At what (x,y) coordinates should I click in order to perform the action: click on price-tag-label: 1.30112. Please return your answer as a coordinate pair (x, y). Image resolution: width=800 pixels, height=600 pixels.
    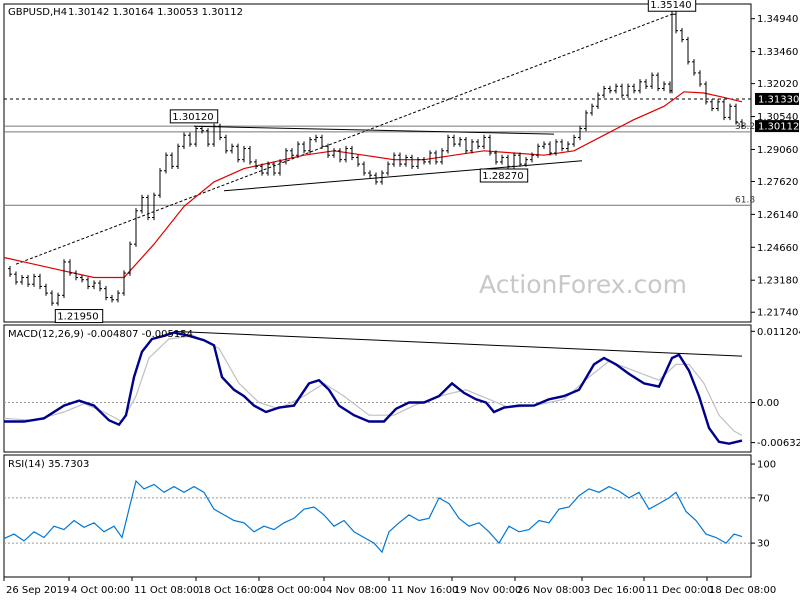
    Looking at the image, I should click on (778, 127).